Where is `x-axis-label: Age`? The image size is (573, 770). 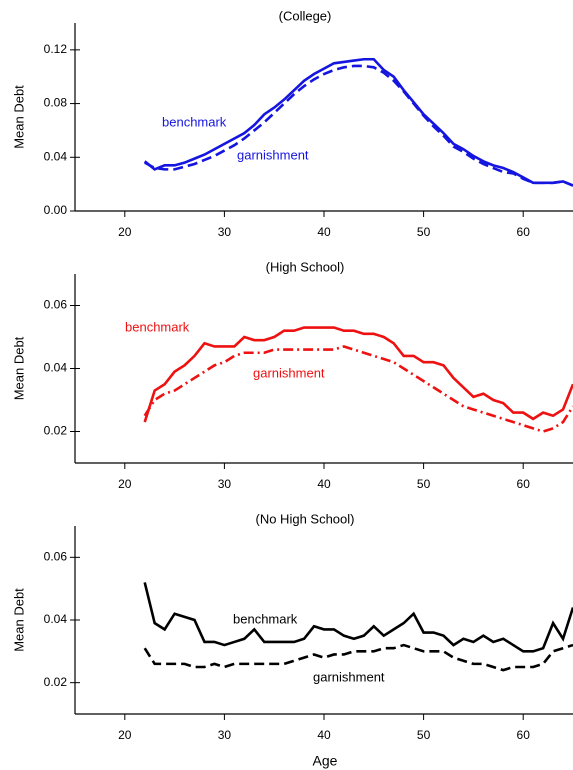 x-axis-label: Age is located at coordinates (325, 761).